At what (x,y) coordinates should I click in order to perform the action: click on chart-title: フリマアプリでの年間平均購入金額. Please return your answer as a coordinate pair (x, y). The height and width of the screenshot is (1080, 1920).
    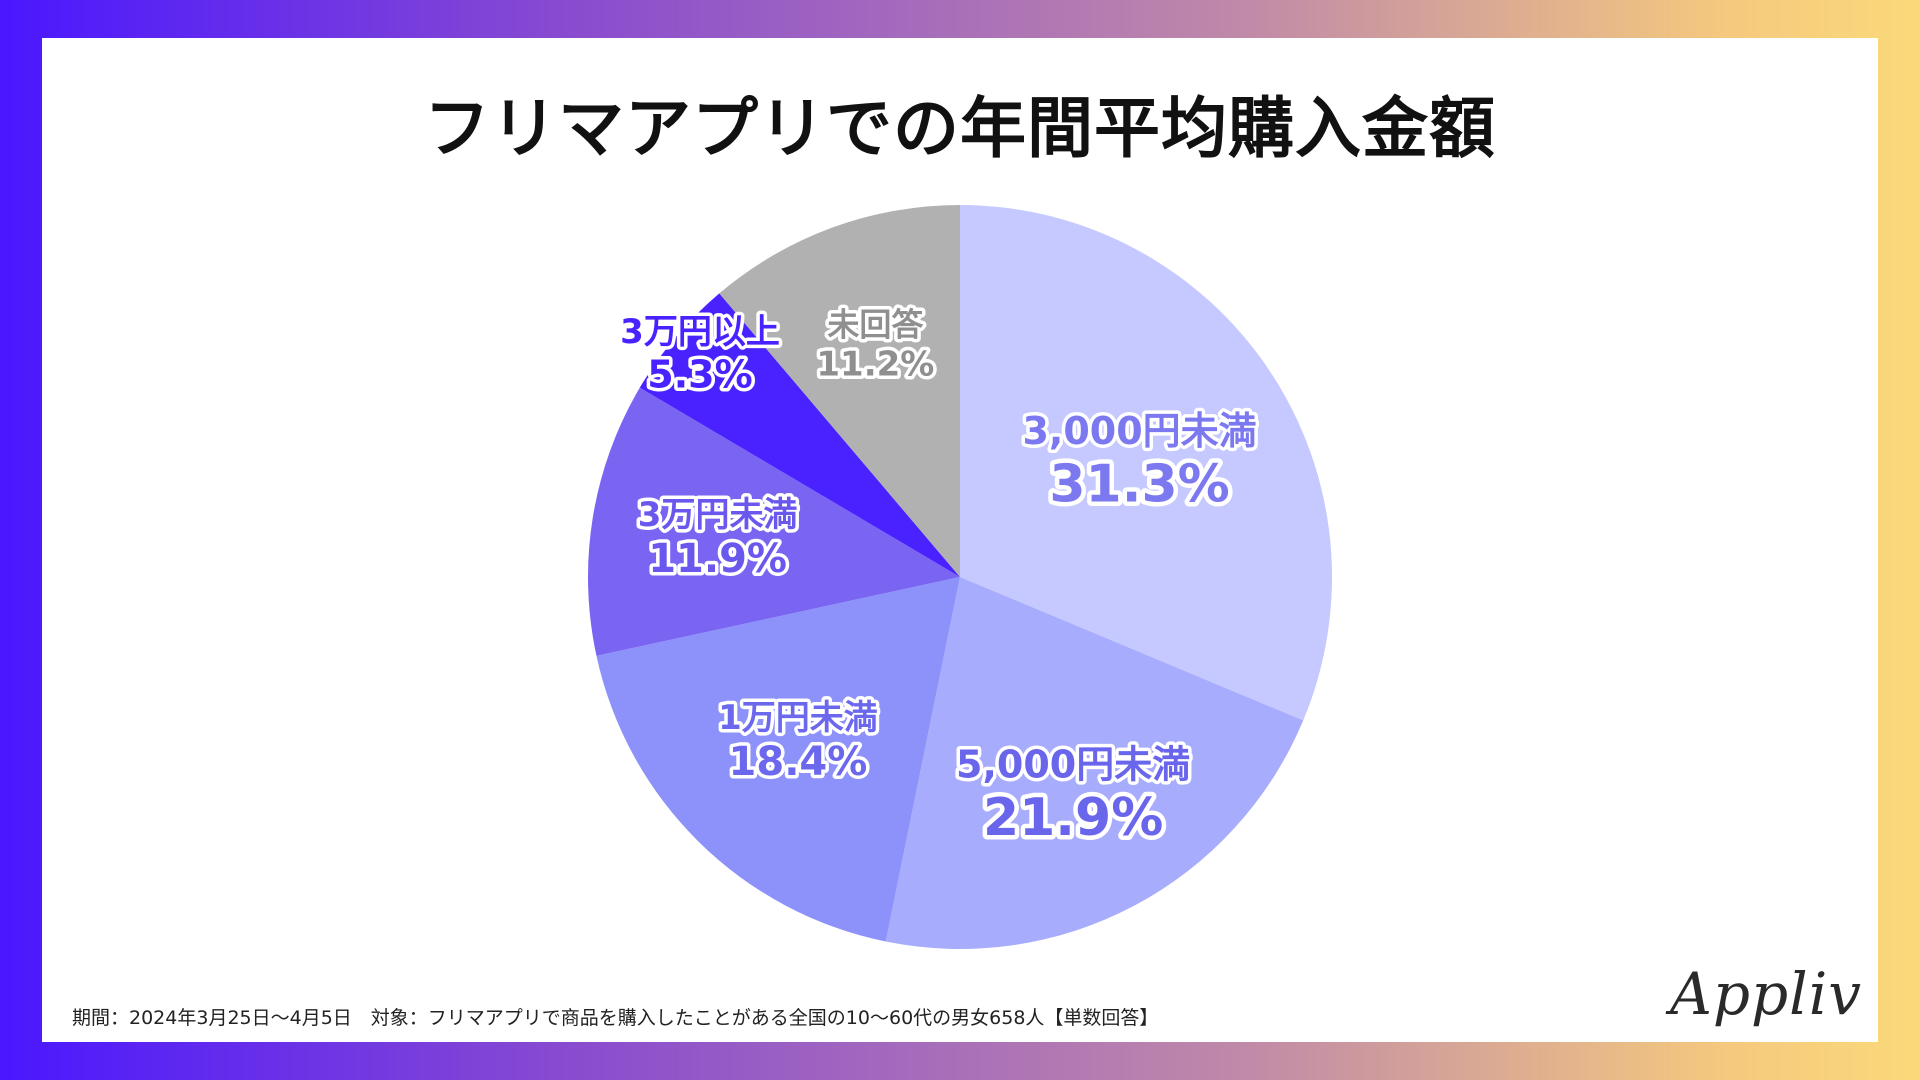
    Looking at the image, I should click on (960, 128).